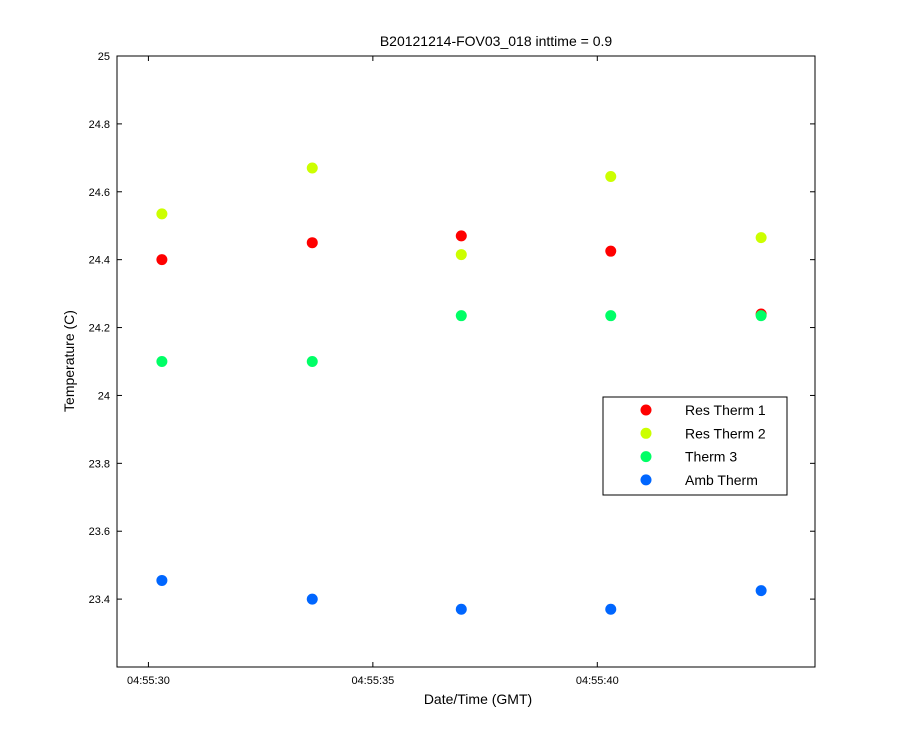 This screenshot has width=900, height=750. I want to click on y-tick-label: 24, so click(104, 396).